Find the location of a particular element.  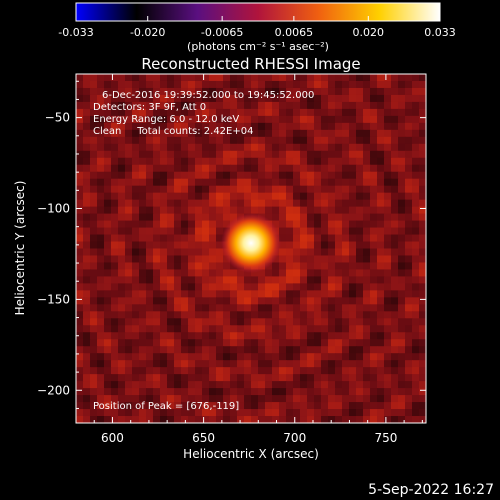

x-tick-label: 700 is located at coordinates (294, 438).